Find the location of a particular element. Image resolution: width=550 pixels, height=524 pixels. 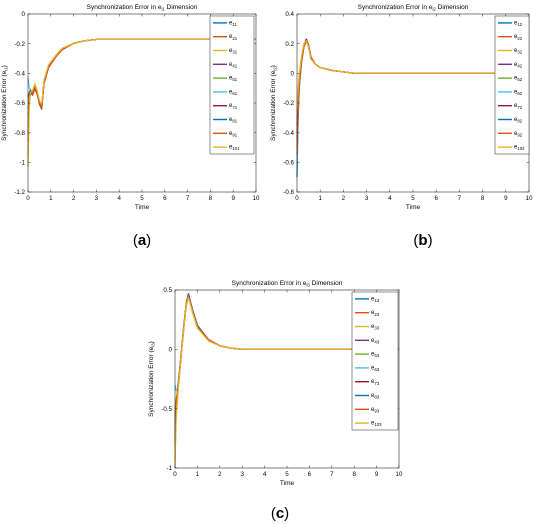

series-line-e62 is located at coordinates (412, 101).